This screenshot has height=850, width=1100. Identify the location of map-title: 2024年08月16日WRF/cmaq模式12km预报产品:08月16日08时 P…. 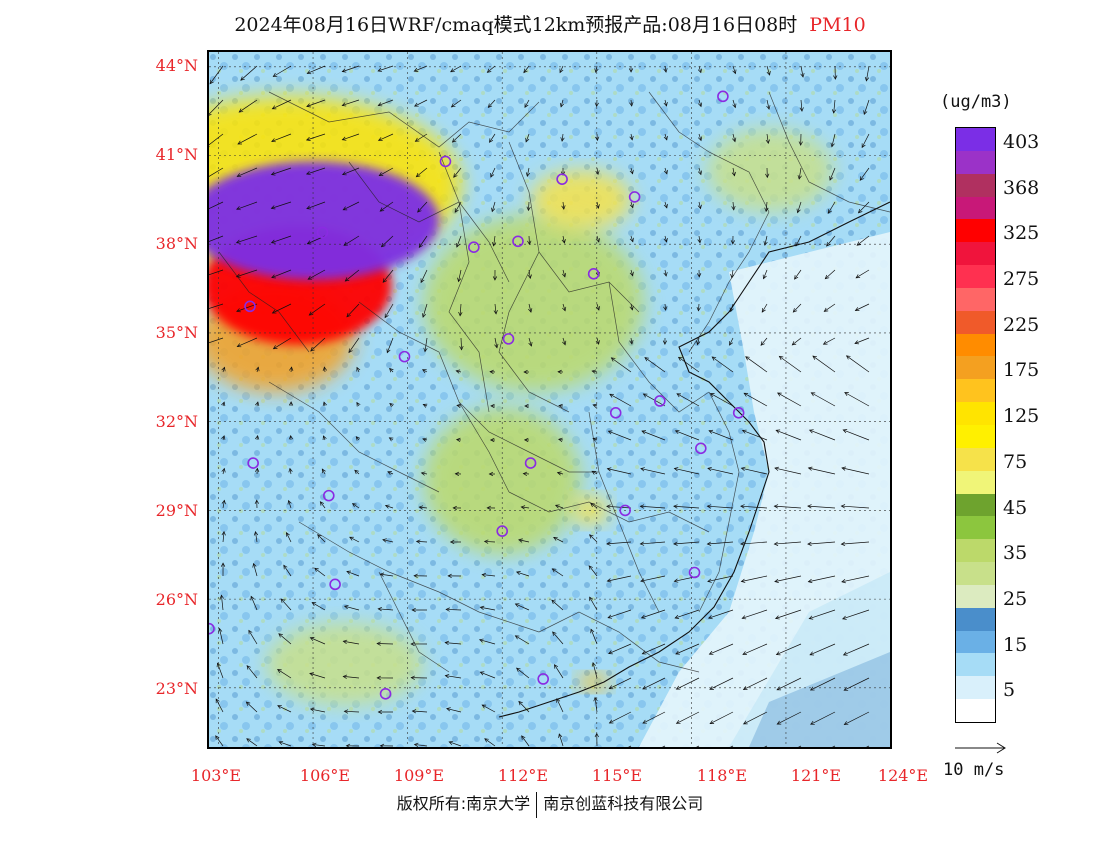
(550, 23).